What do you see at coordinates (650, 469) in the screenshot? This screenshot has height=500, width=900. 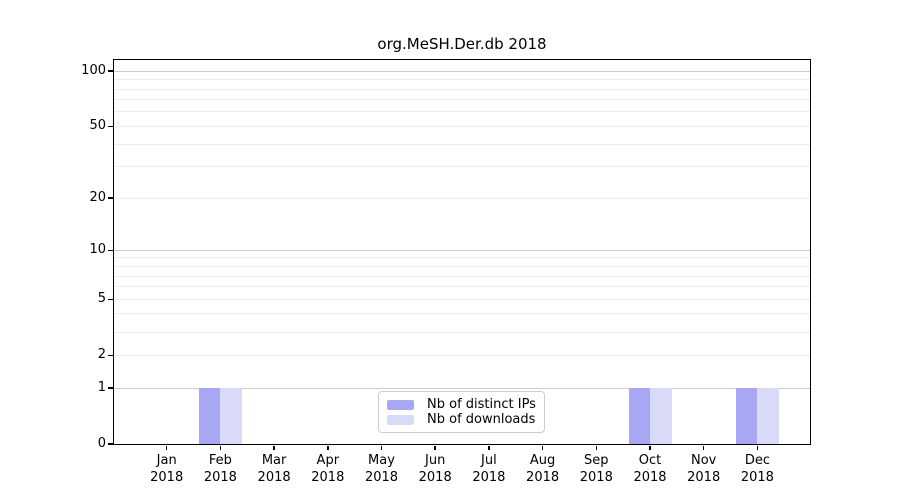 I see `x-tick-label: Oct 2018` at bounding box center [650, 469].